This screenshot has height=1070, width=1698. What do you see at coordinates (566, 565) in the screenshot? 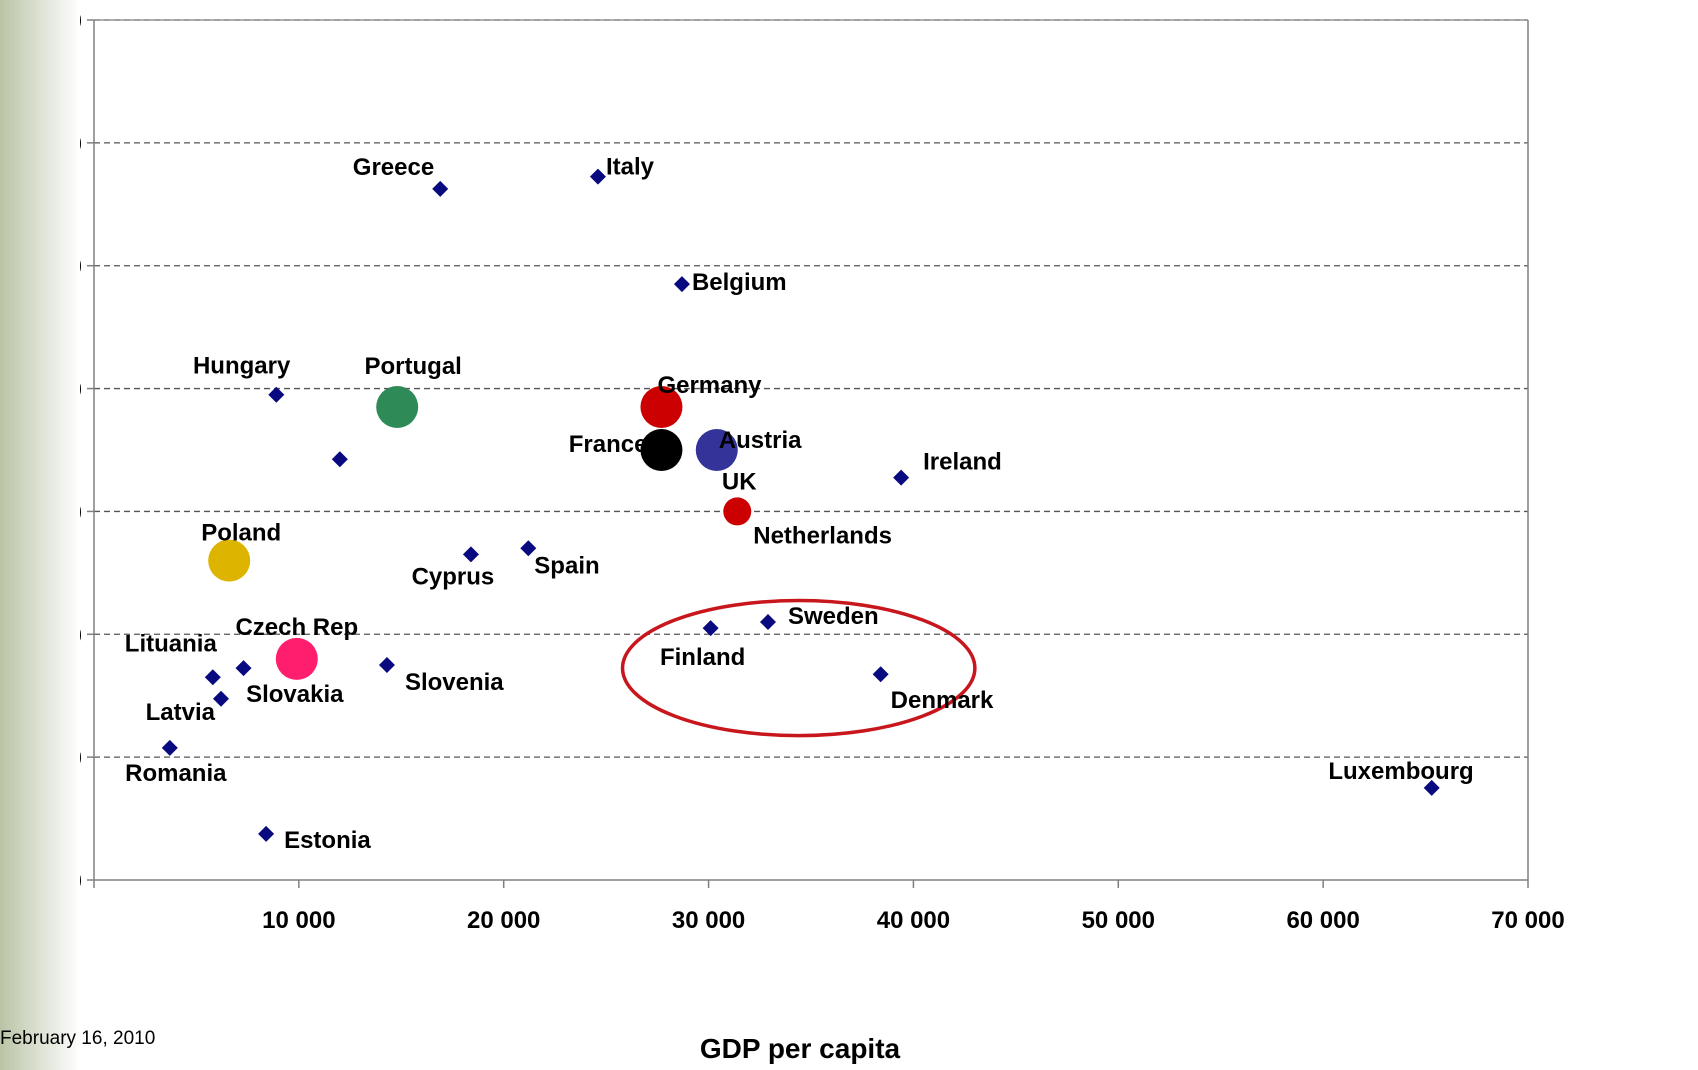
I see `point-label-spain: Spain` at bounding box center [566, 565].